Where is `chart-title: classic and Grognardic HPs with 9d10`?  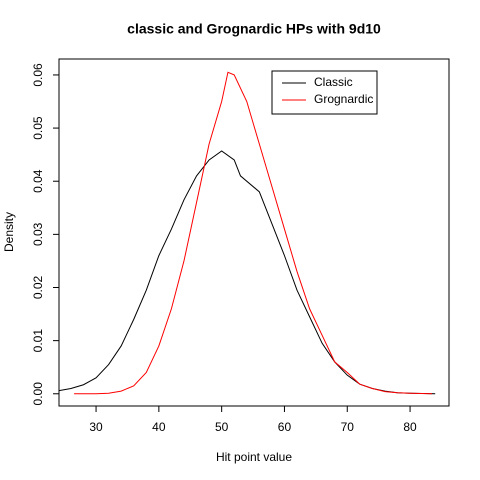
chart-title: classic and Grognardic HPs with 9d10 is located at coordinates (254, 29).